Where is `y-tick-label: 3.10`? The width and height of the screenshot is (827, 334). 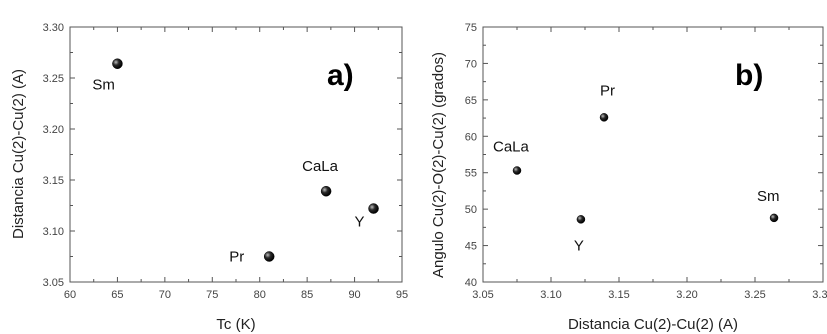 y-tick-label: 3.10 is located at coordinates (53, 232).